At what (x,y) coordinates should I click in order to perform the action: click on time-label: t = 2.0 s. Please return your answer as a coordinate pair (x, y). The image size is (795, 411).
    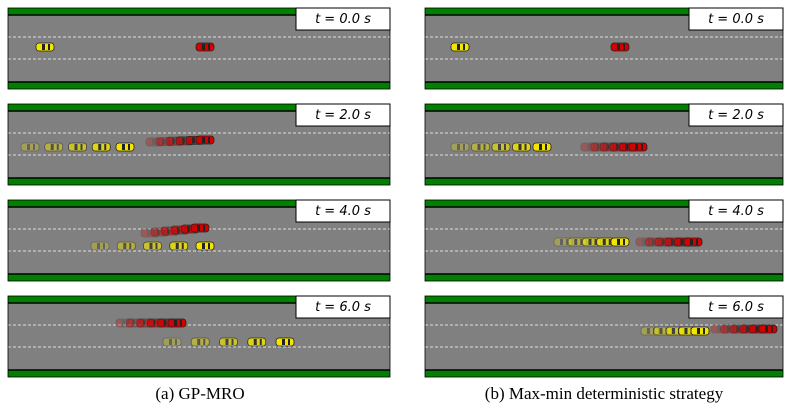
    Looking at the image, I should click on (736, 115).